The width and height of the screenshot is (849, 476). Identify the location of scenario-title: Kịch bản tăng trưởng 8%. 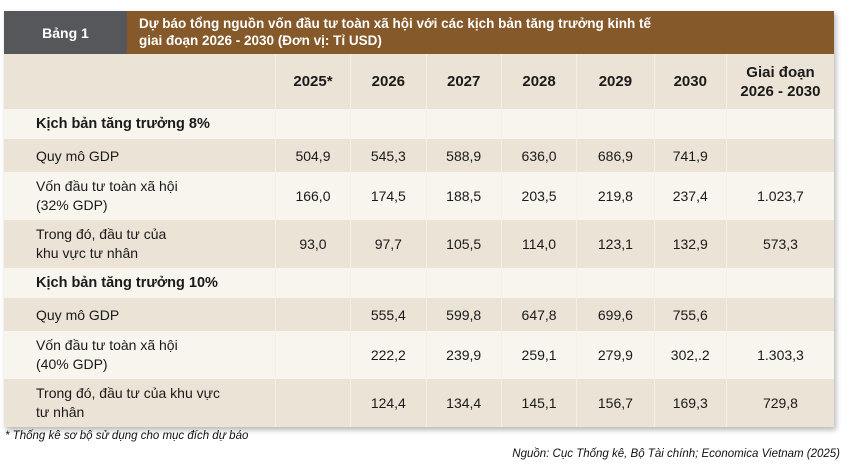
(140, 124).